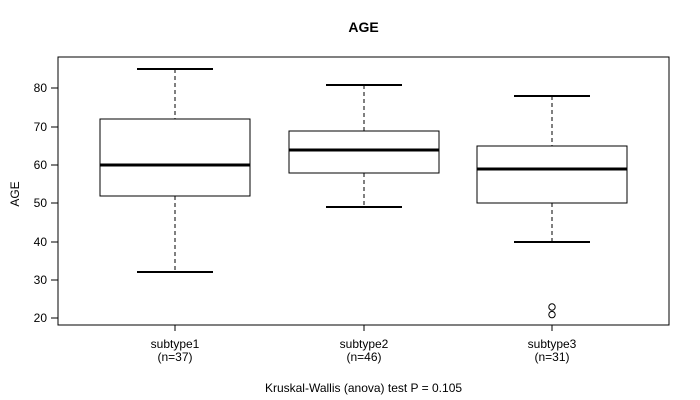 The width and height of the screenshot is (700, 400). Describe the element at coordinates (41, 280) in the screenshot. I see `y-tick-label: 30` at that location.